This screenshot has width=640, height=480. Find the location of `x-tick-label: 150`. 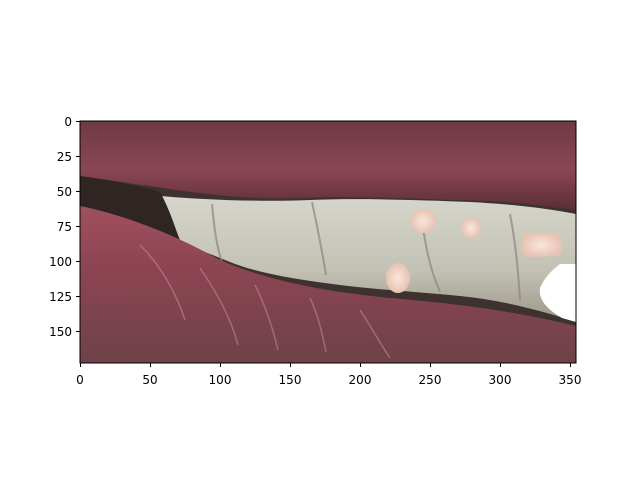

x-tick-label: 150 is located at coordinates (290, 380).